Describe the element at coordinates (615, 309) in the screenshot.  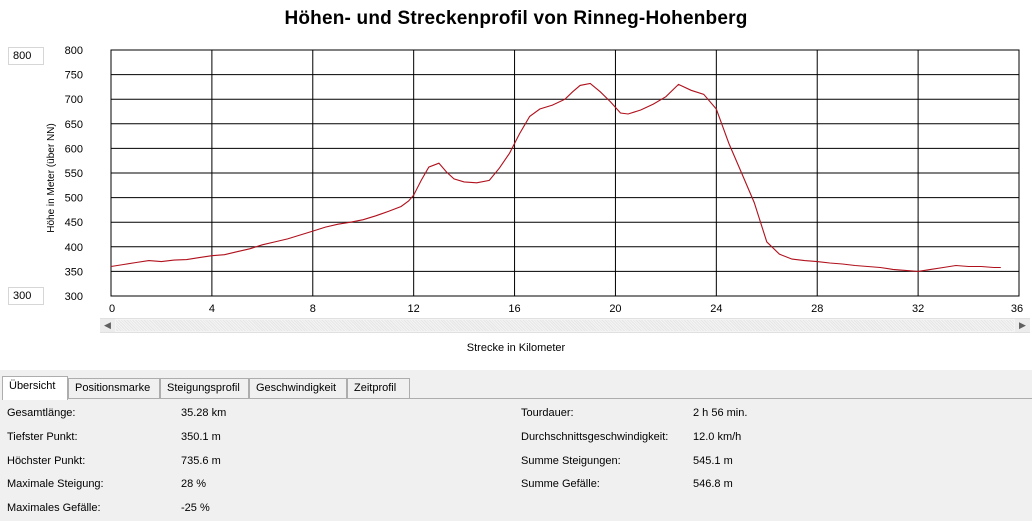
I see `x-tick-label: 20` at that location.